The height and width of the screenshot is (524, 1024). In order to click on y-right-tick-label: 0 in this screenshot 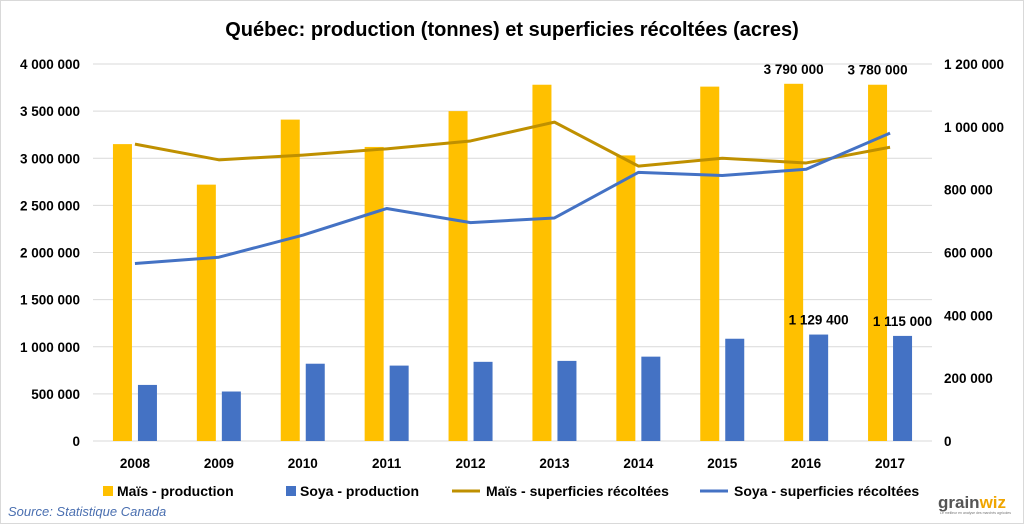, I will do `click(948, 441)`.